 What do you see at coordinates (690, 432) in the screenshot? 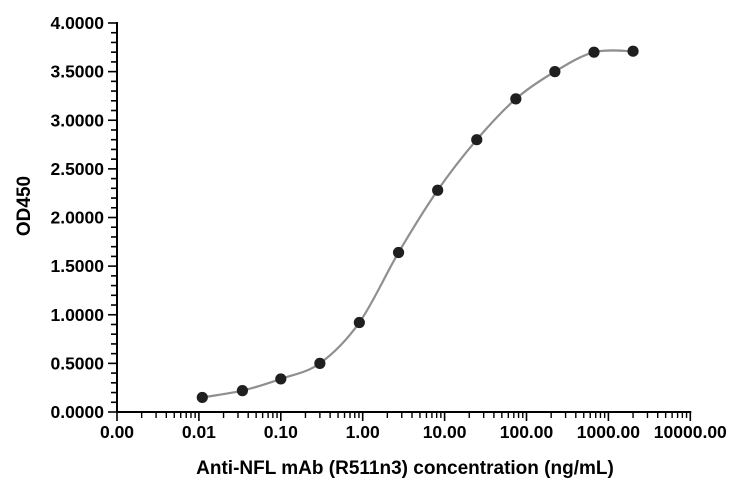
I see `x-tick-label: 10000.00` at bounding box center [690, 432].